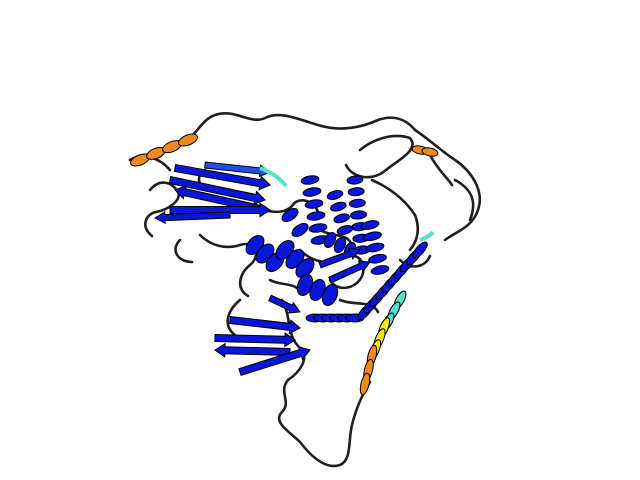  What do you see at coordinates (392, 281) in the screenshot?
I see `helix-long-right` at bounding box center [392, 281].